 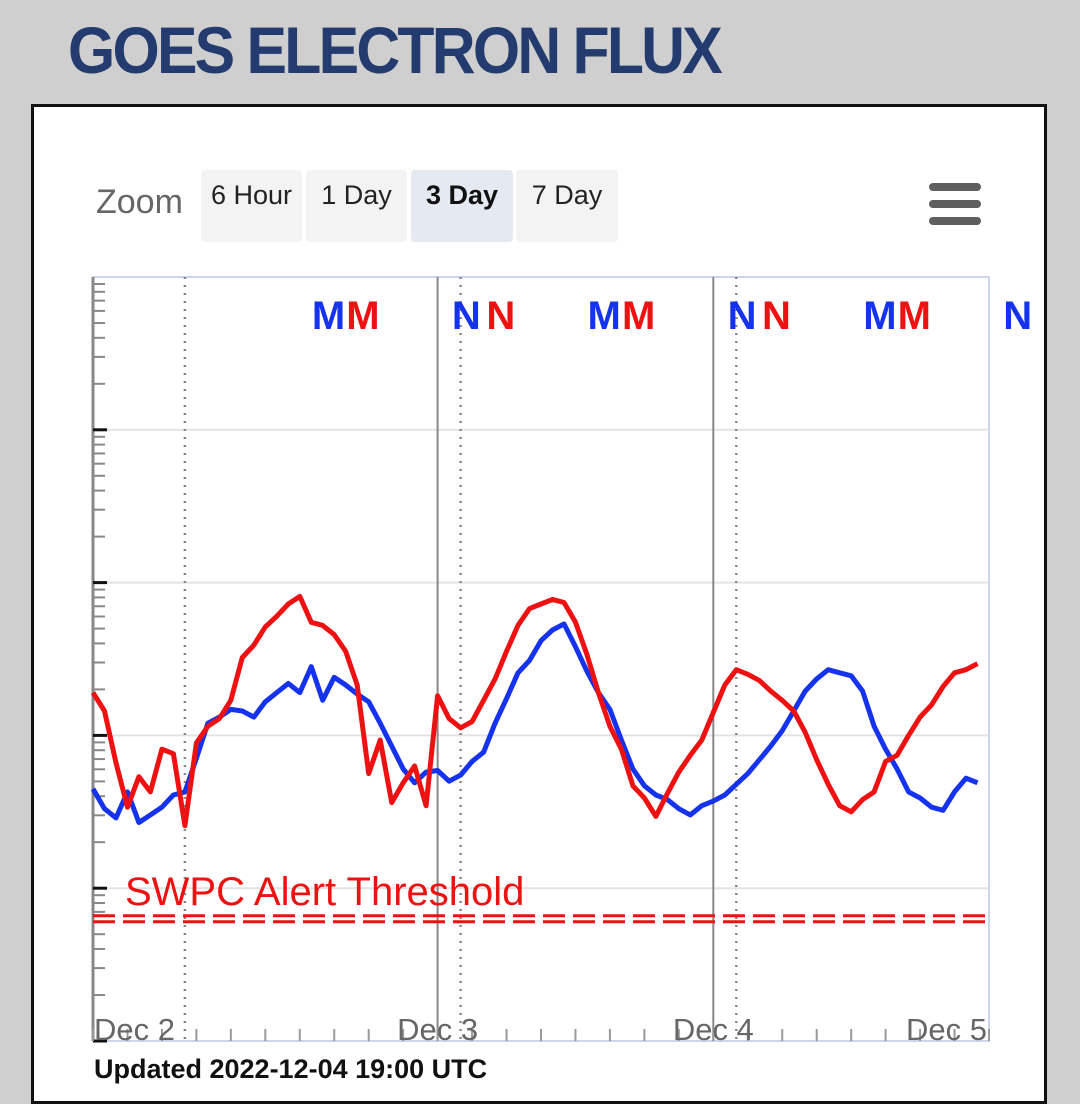 What do you see at coordinates (134, 1029) in the screenshot?
I see `x-tick-label: Dec 2` at bounding box center [134, 1029].